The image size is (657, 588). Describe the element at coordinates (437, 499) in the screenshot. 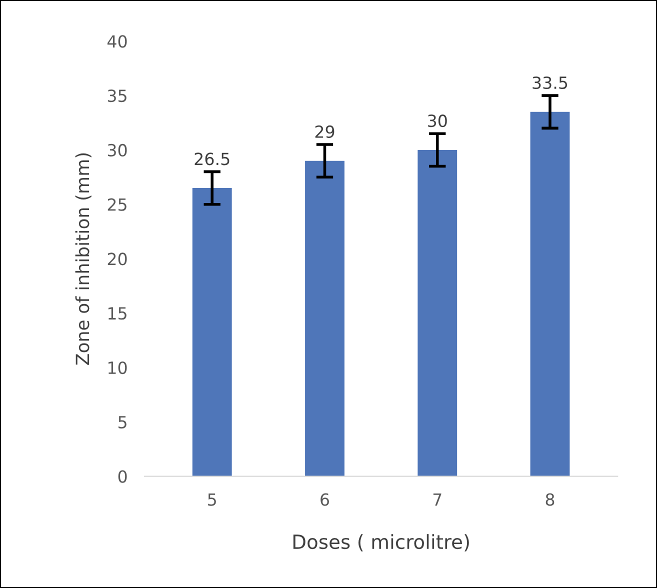

I see `x-tick-label: 7` at that location.